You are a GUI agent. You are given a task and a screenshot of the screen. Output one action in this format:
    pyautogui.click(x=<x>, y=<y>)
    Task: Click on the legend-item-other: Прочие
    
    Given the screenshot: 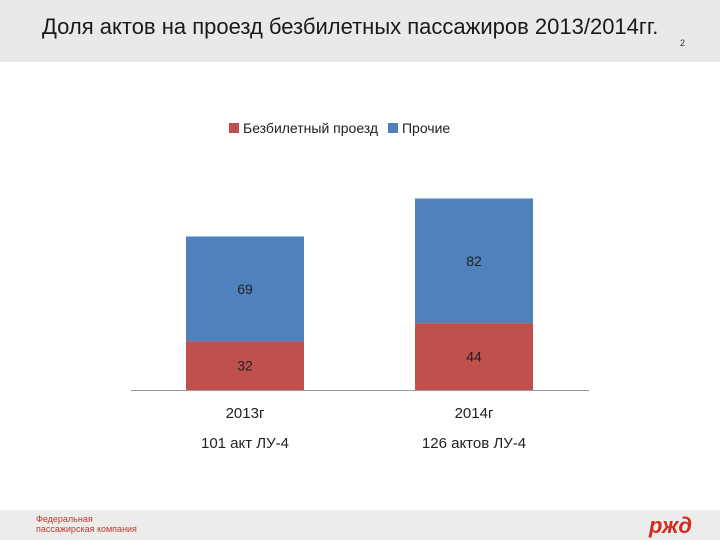 What is the action you would take?
    pyautogui.click(x=419, y=128)
    